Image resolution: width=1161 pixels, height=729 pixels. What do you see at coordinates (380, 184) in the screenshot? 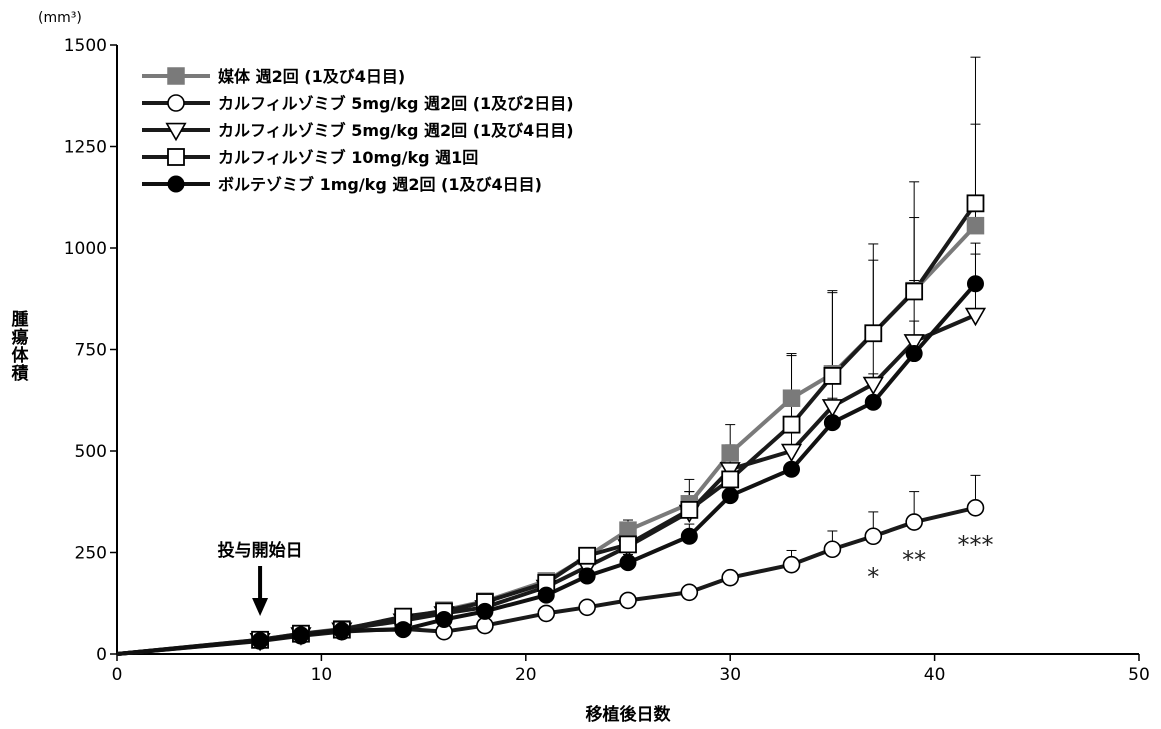
I see `legend-label: ボルテゾミブ 1mg/kg 週2回 (1及び4日目)` at bounding box center [380, 184].